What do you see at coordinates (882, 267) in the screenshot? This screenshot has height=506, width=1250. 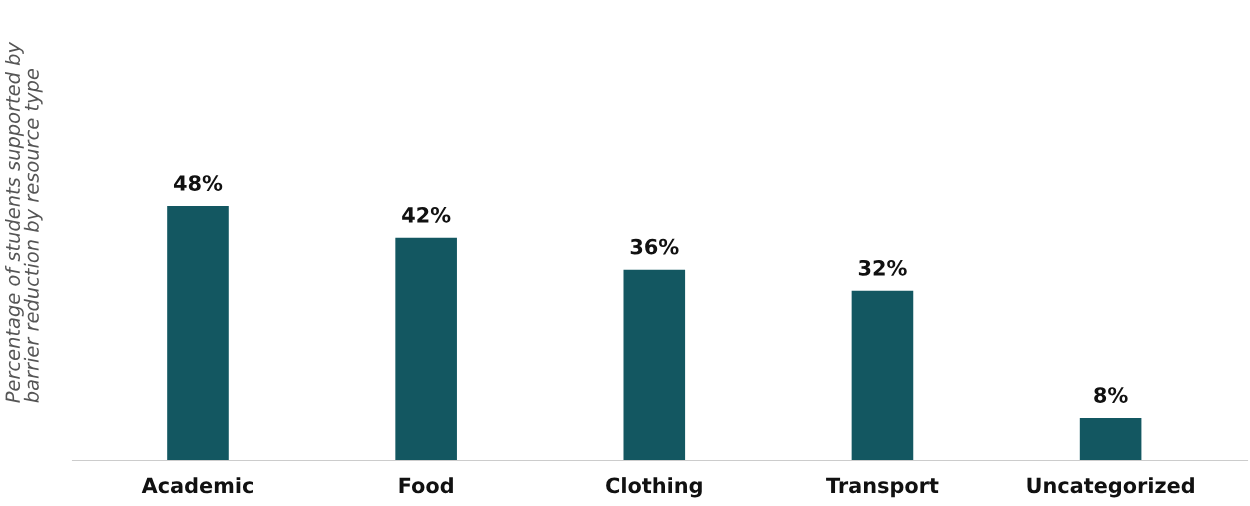 I see `data-label: 32%` at bounding box center [882, 267].